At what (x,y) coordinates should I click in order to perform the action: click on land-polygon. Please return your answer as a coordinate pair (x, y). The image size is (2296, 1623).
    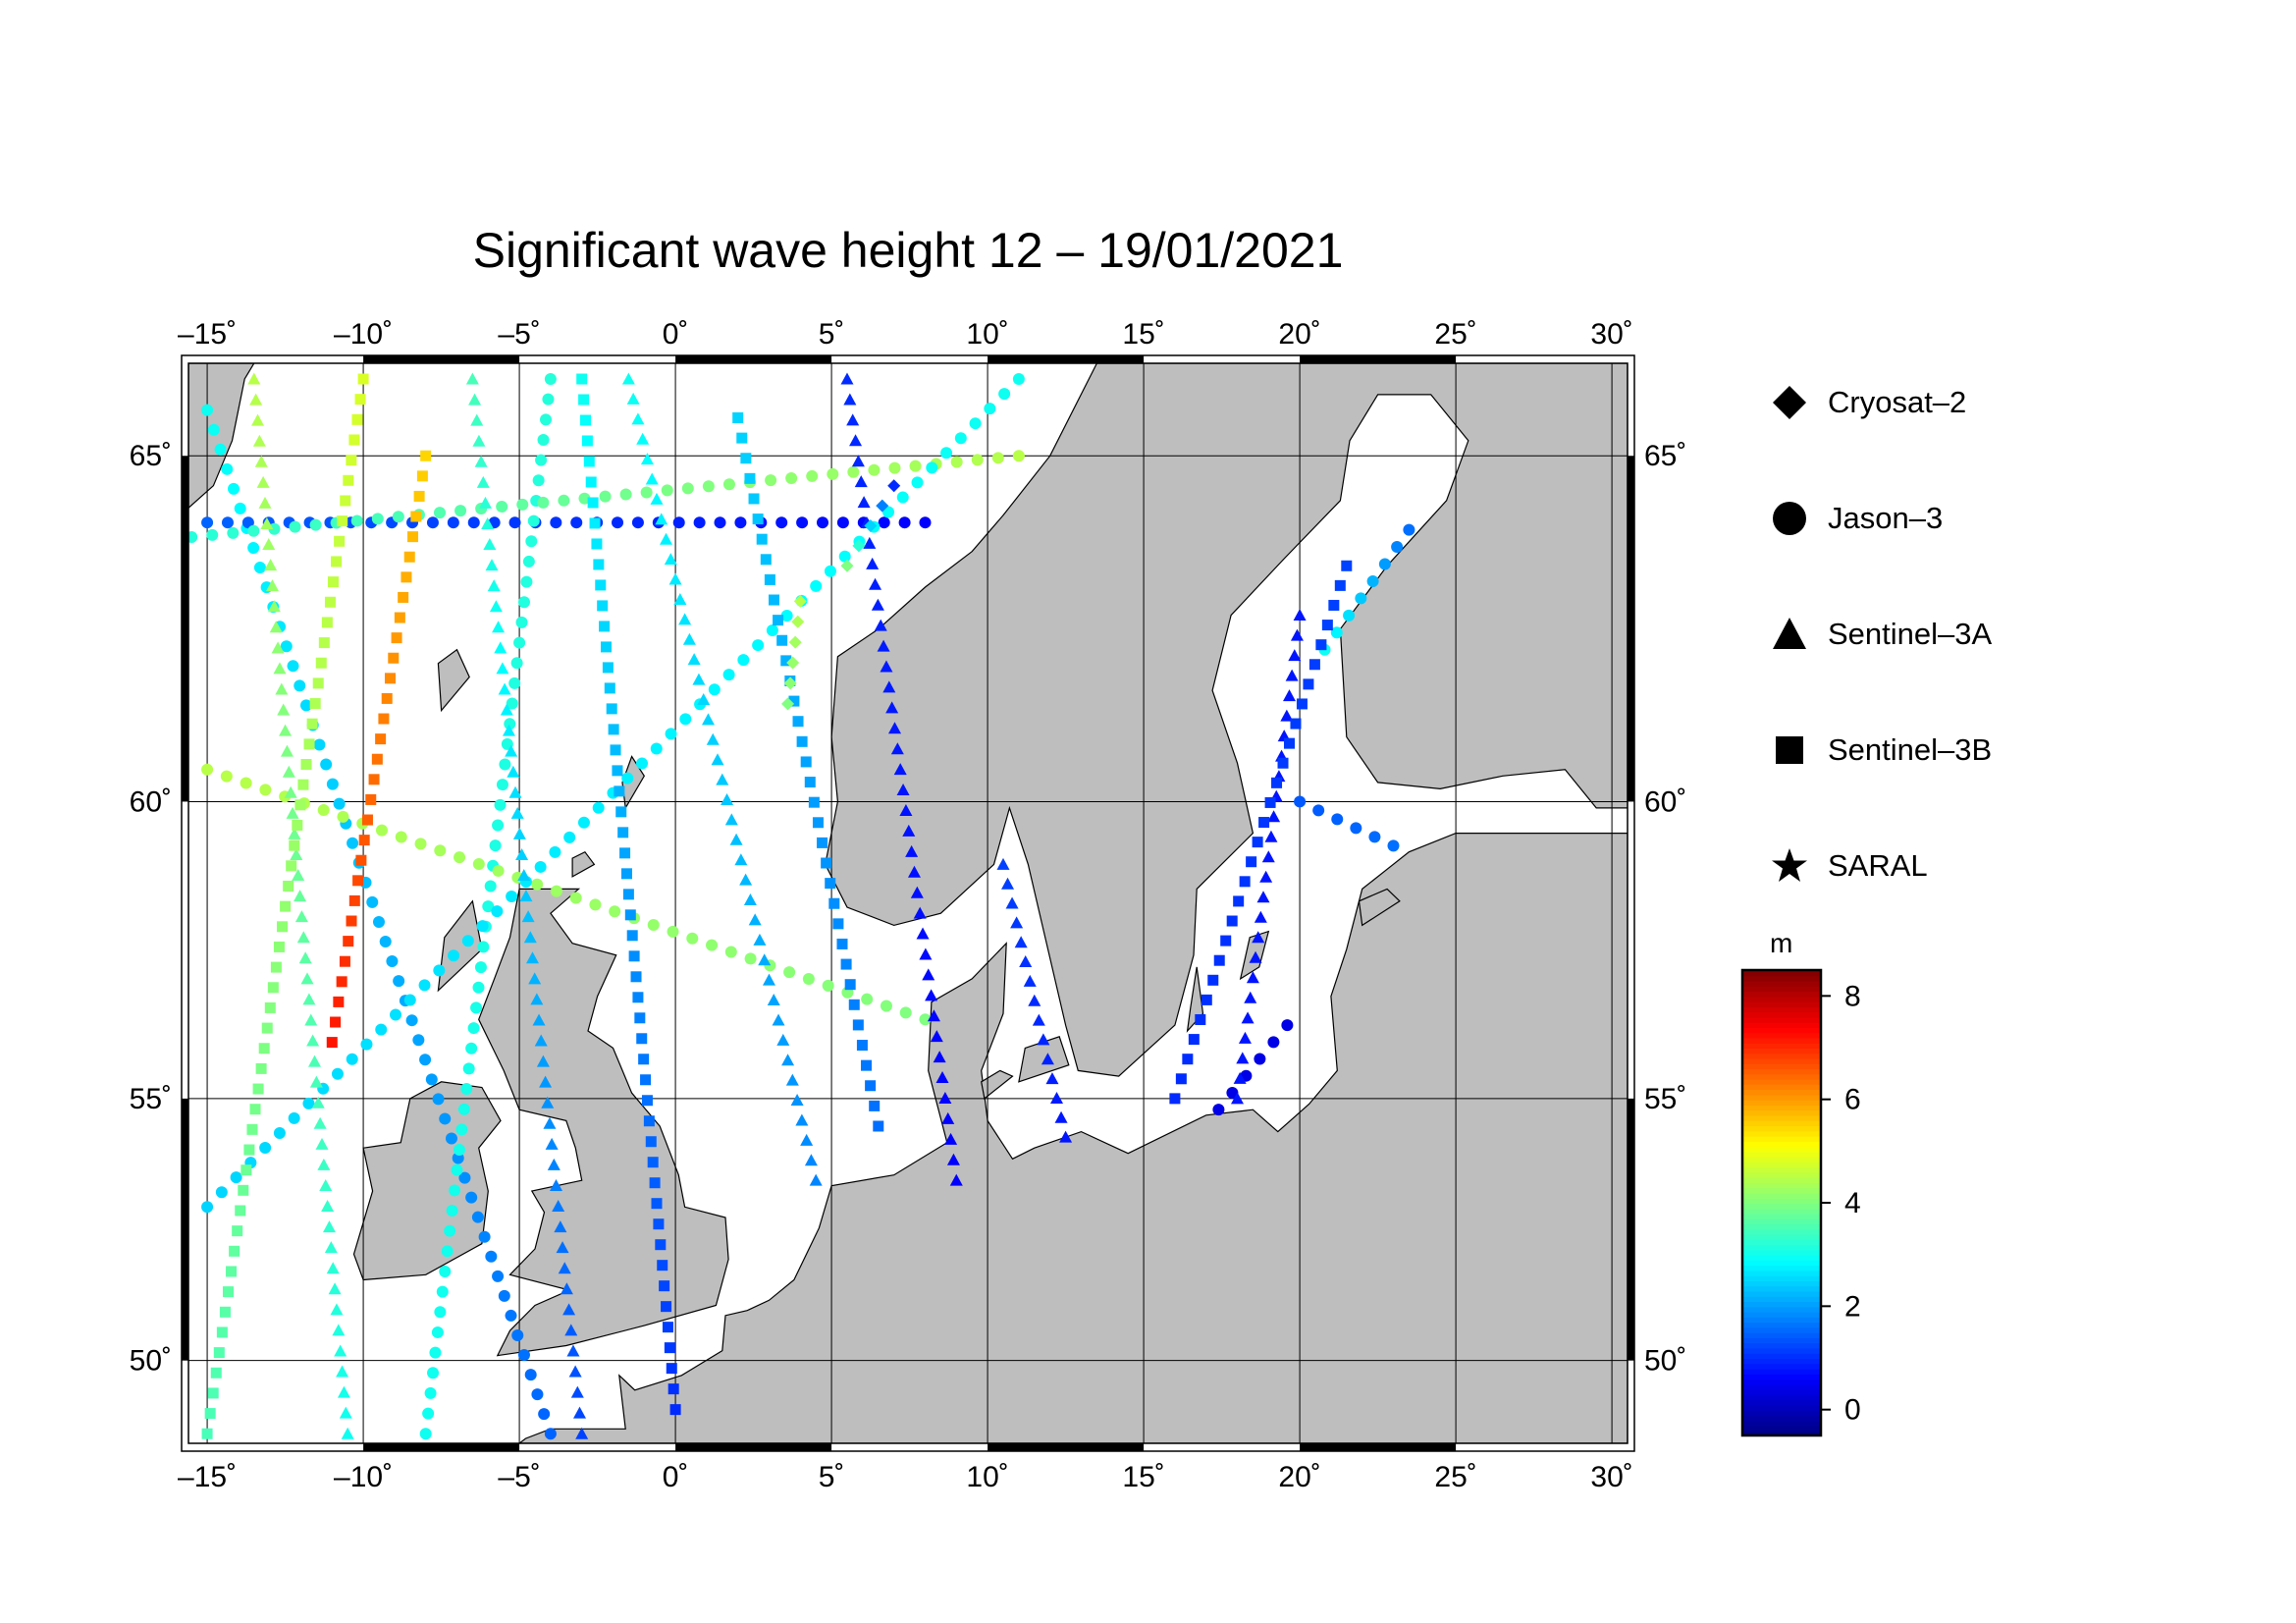
    Looking at the image, I should click on (603, 1122).